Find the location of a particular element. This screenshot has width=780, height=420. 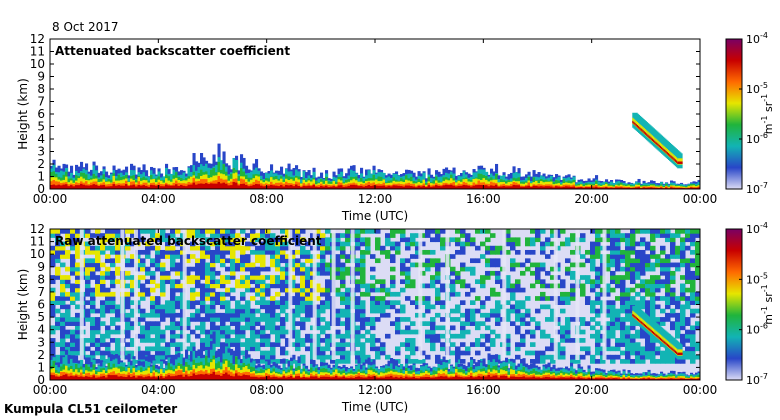

colorbar-1: 10-410-510-610-7m-1 sr-1 is located at coordinates (750, 113).